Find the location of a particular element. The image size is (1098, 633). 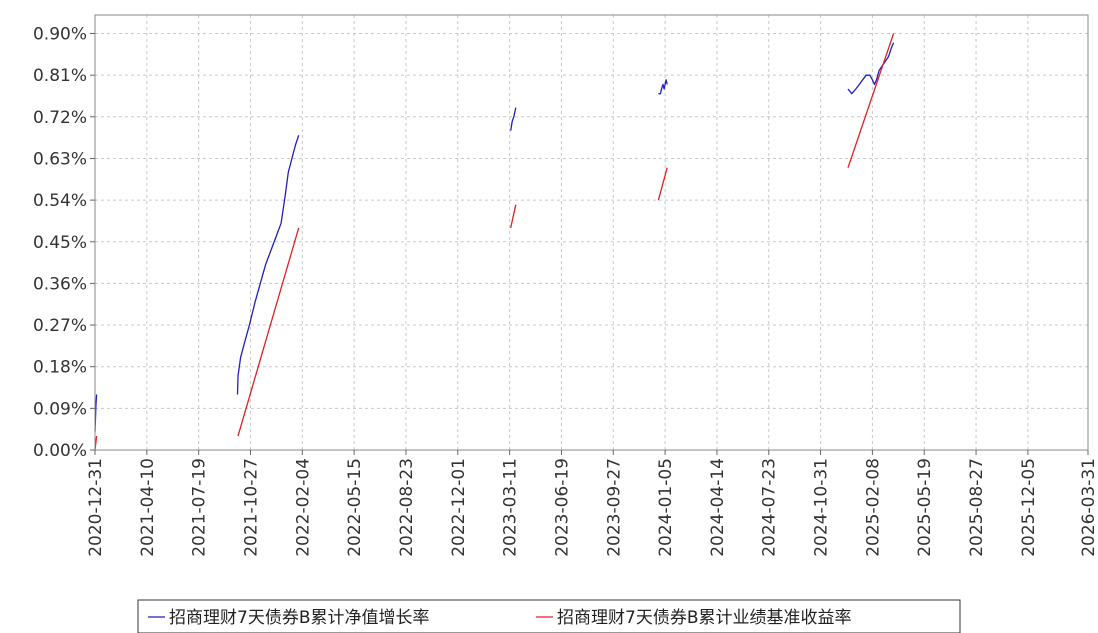

y-tick-label: 0.18% is located at coordinates (60, 368).